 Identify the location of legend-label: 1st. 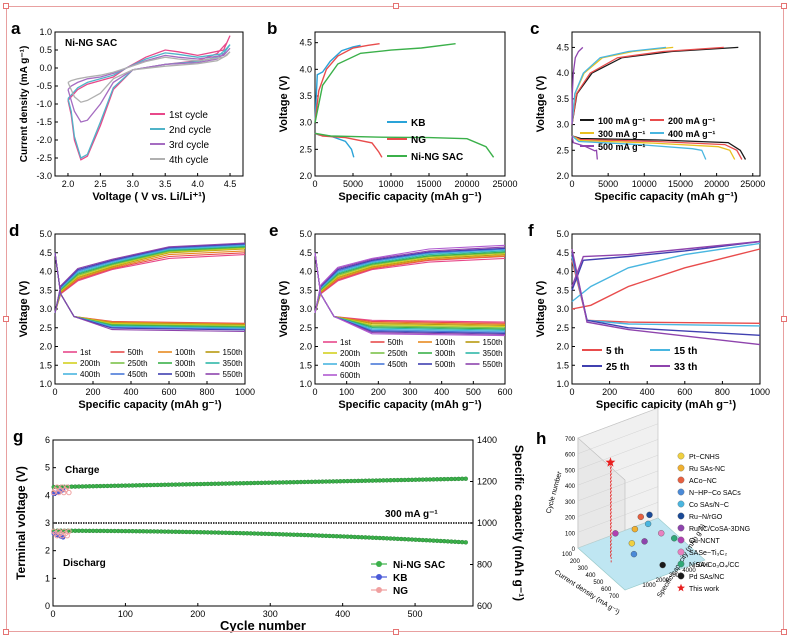
(345, 342).